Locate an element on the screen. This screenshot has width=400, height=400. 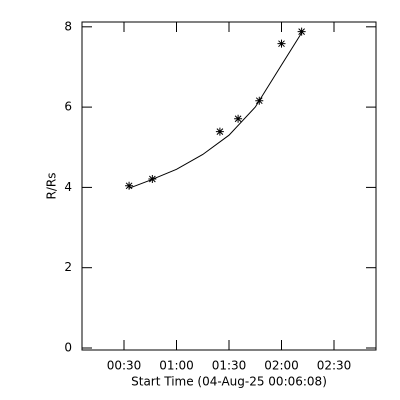
y-tick-label: 6 is located at coordinates (68, 107).